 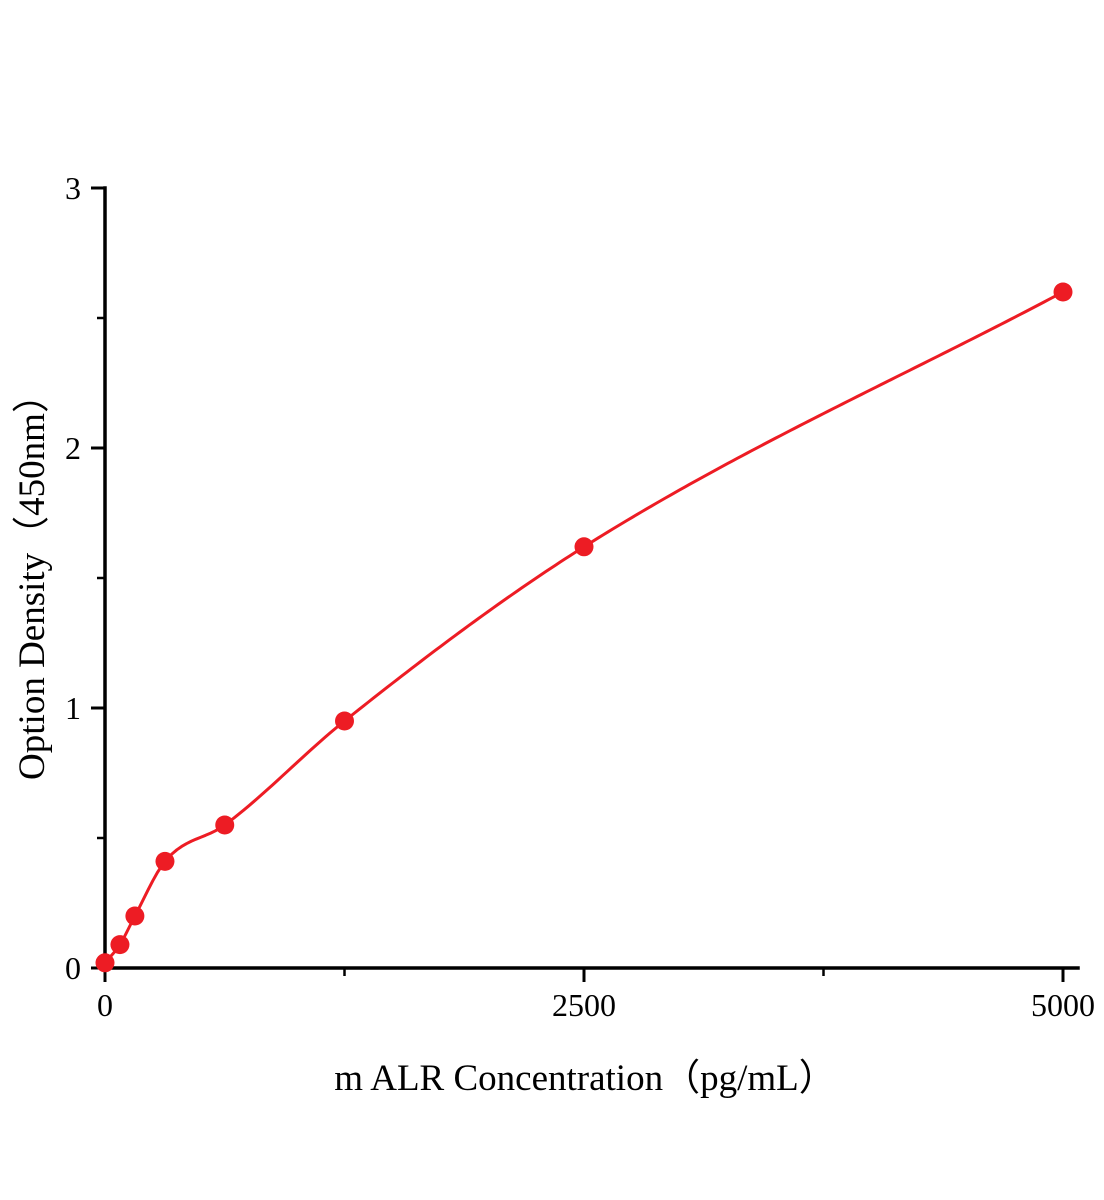 I want to click on y-tick-label: 3, so click(x=73, y=188).